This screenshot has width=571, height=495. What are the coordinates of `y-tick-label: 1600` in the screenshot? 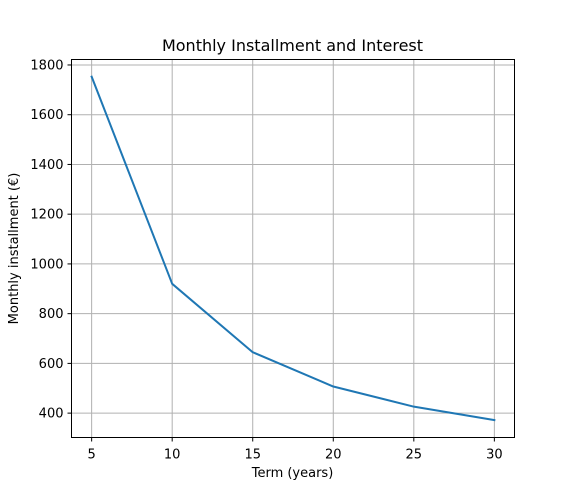 It's located at (46, 115).